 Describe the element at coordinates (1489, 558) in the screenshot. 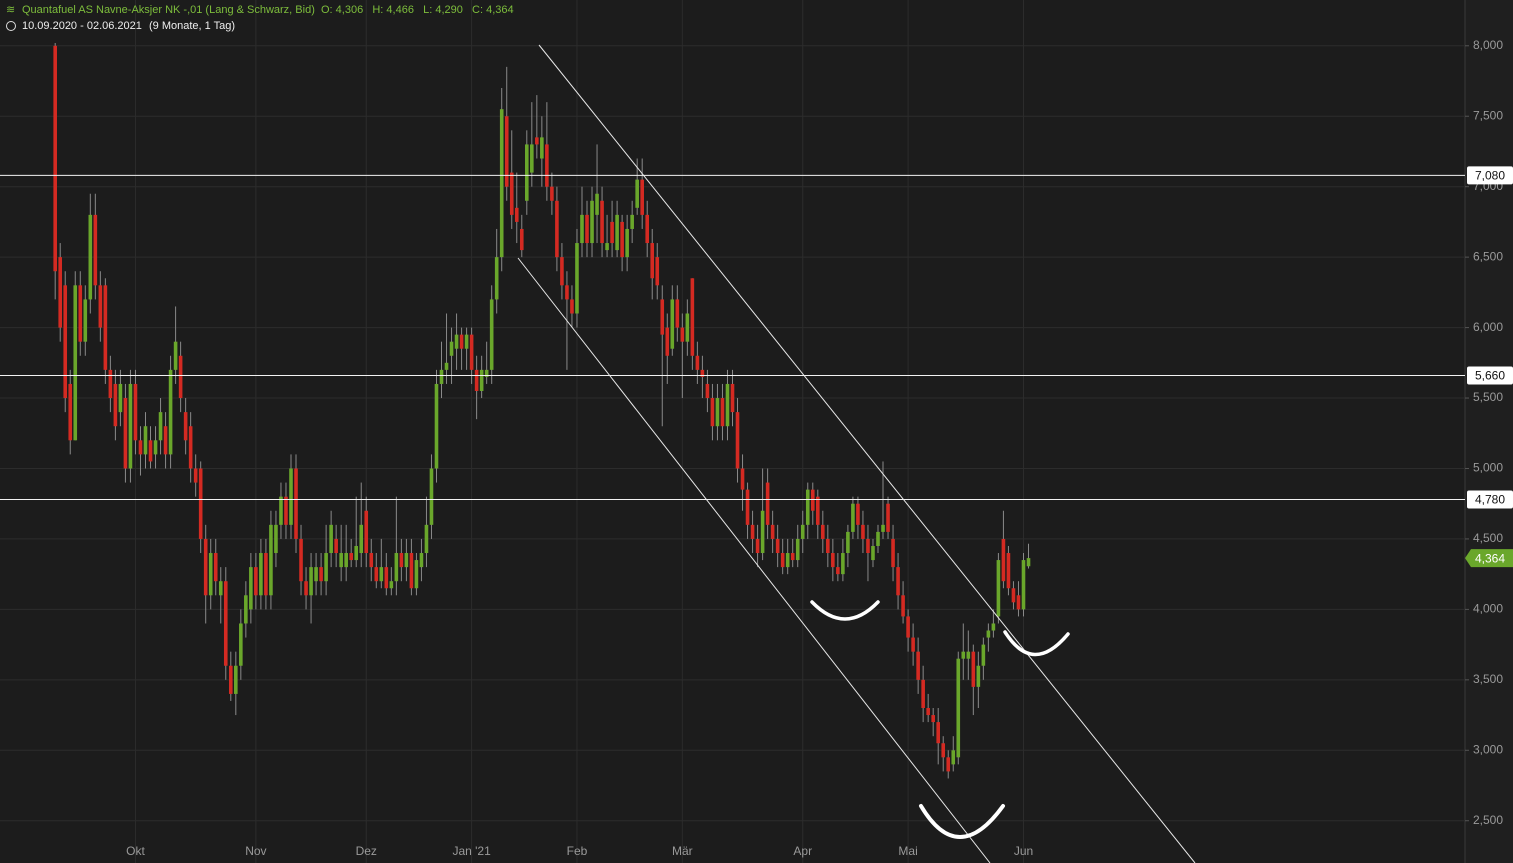

I see `last-price-tag` at that location.